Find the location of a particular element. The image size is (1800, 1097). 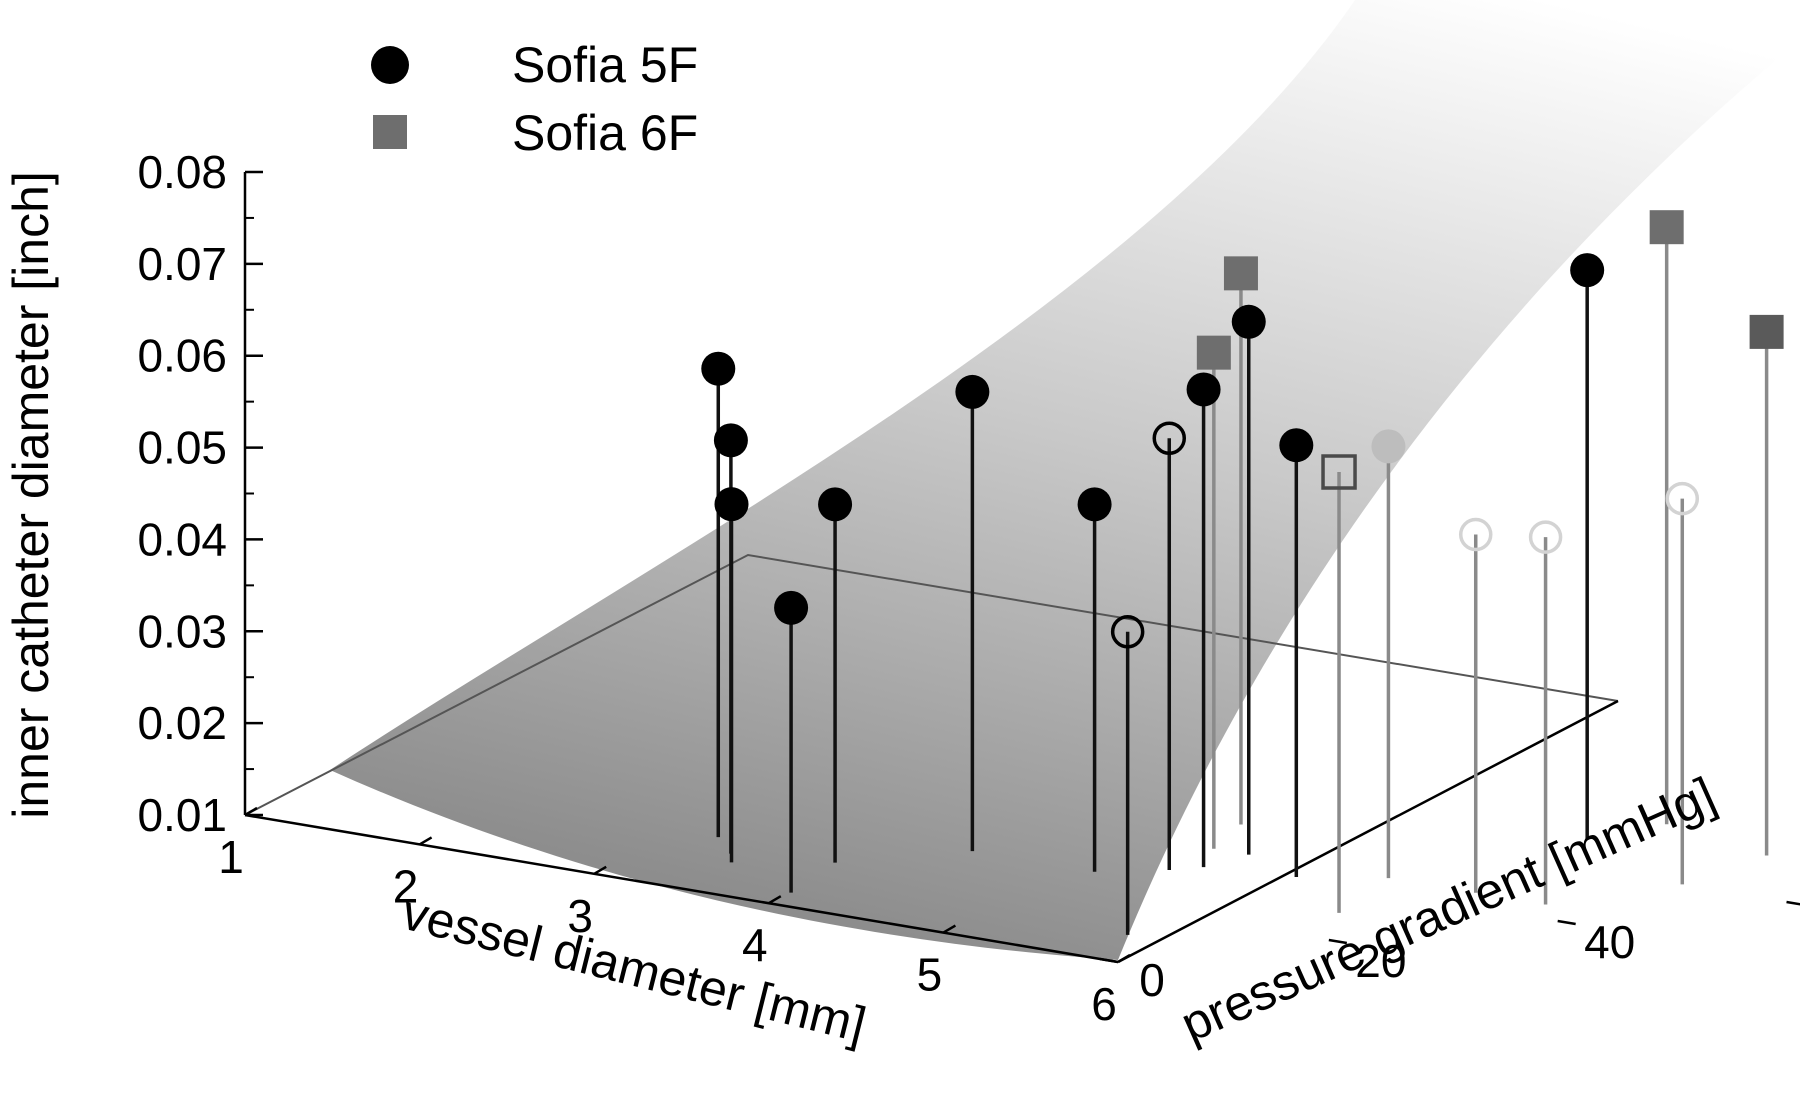

data-point-square-open is located at coordinates (1339, 472).